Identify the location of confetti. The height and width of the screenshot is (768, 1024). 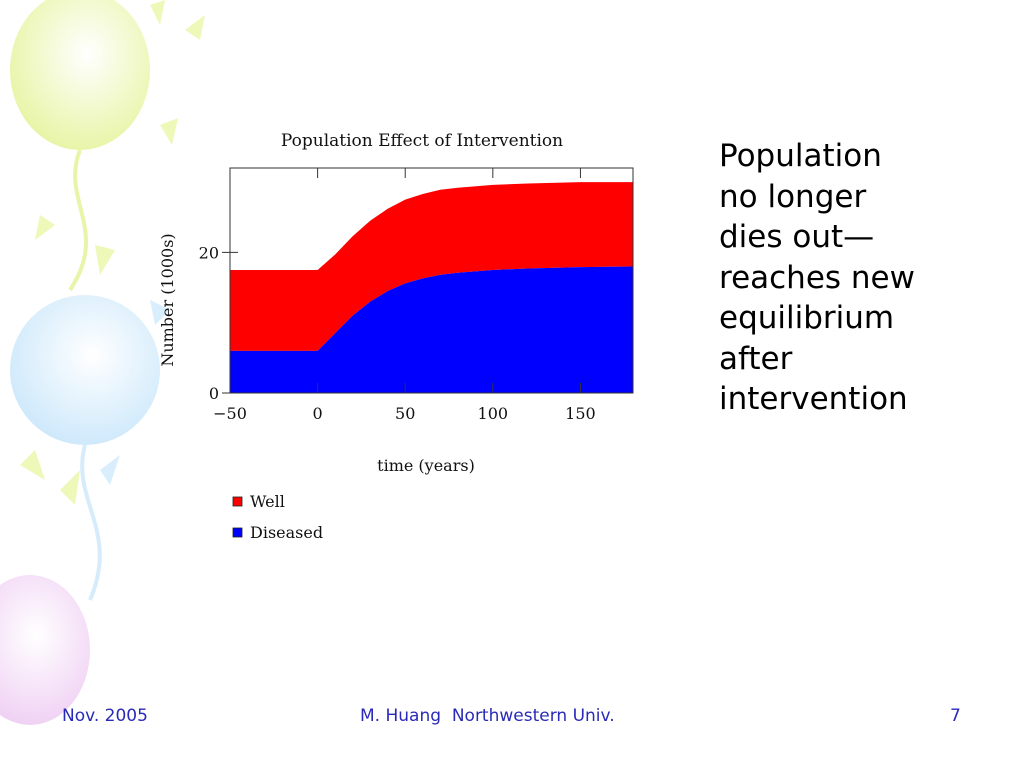
(112, 252).